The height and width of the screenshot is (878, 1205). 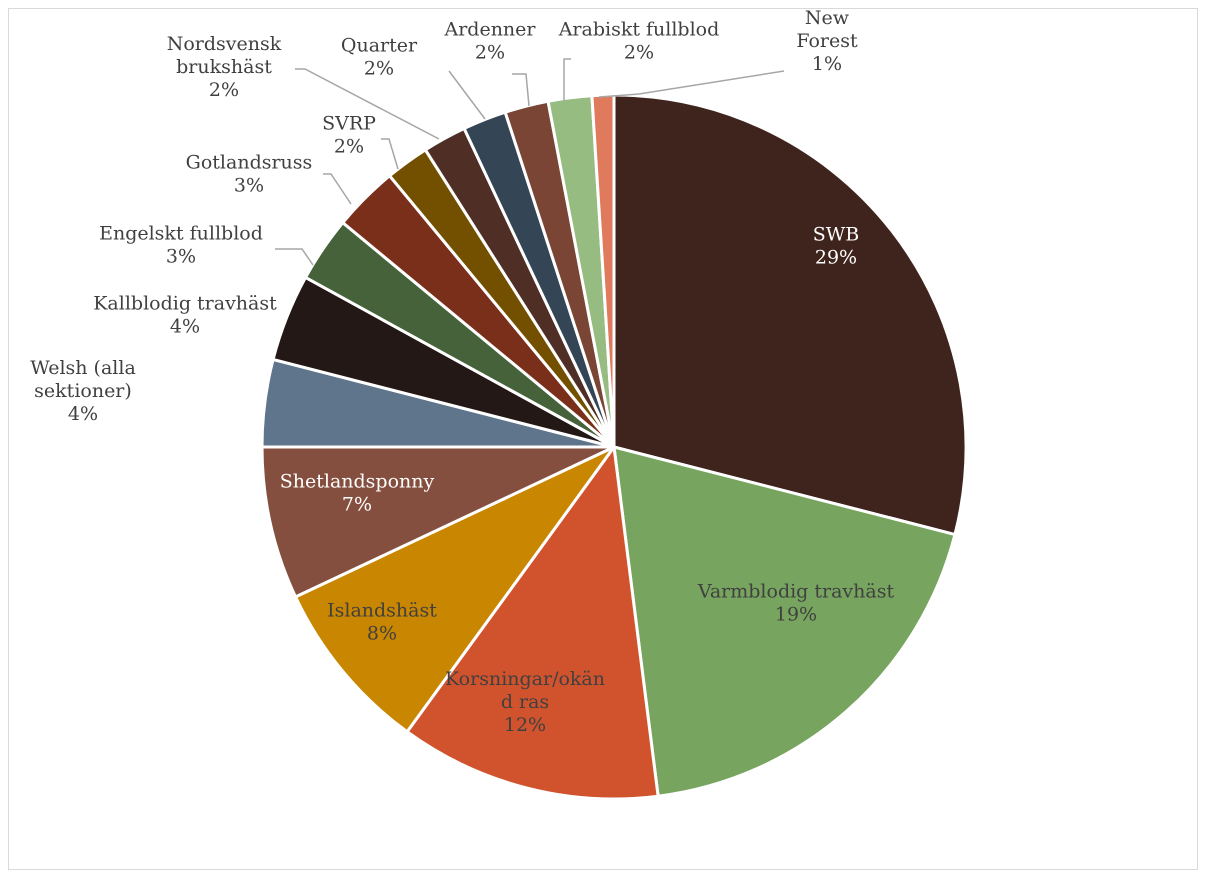 I want to click on leader-line-svrp, so click(x=390, y=154).